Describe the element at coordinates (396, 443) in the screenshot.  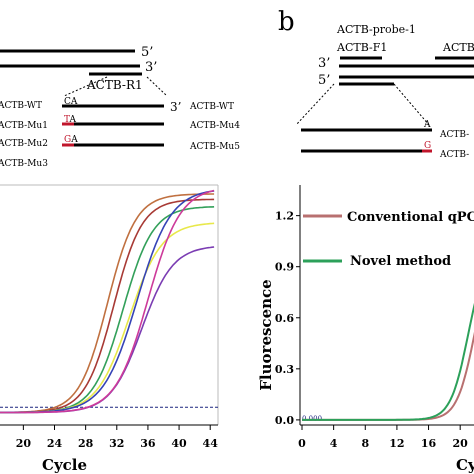
I see `x-tick-label: 12` at that location.